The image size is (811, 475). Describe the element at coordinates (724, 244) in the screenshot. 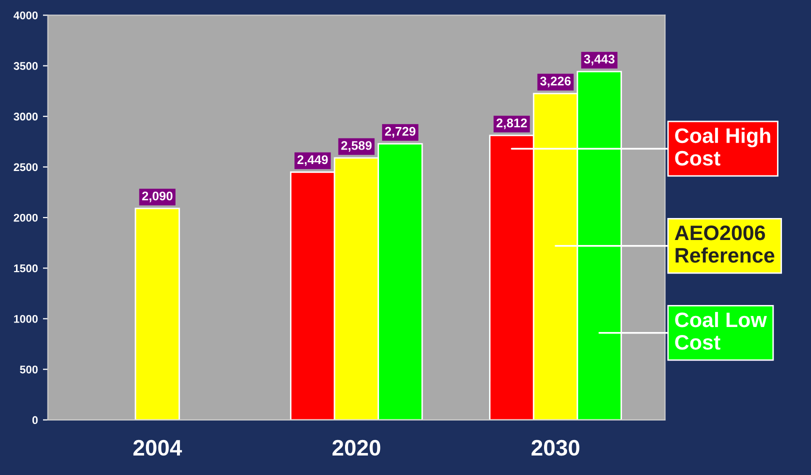

I see `text: AEO2006 Reference` at that location.